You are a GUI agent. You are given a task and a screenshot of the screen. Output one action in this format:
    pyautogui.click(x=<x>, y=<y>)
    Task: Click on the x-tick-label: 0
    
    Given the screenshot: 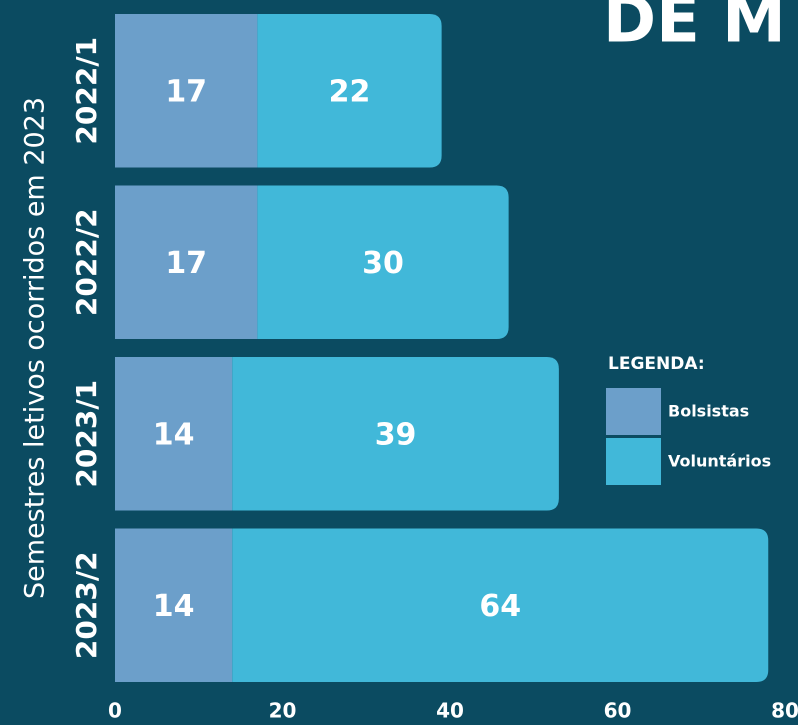 What is the action you would take?
    pyautogui.click(x=115, y=711)
    